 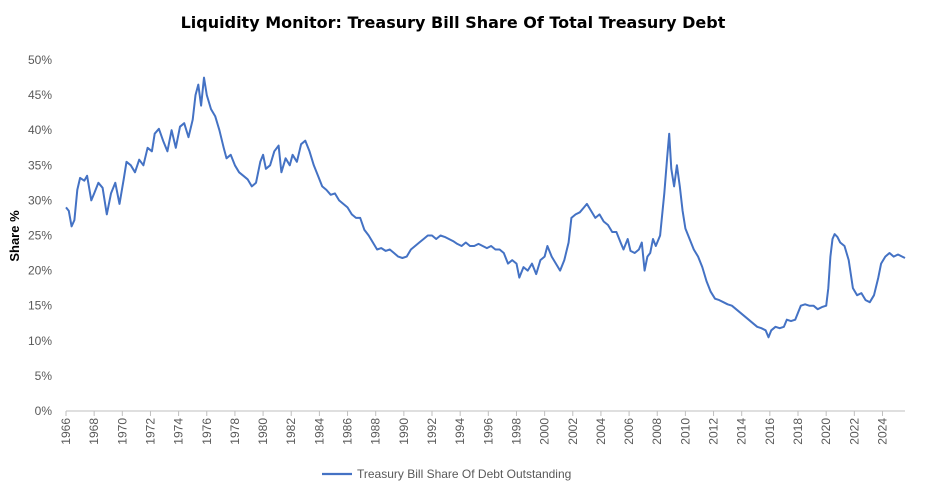 I want to click on y-tick-label: 35%, so click(x=40, y=165).